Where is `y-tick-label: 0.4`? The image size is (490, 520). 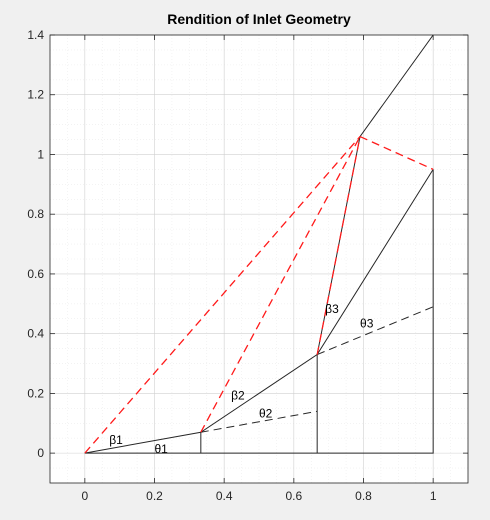 y-tick-label: 0.4 is located at coordinates (35, 334).